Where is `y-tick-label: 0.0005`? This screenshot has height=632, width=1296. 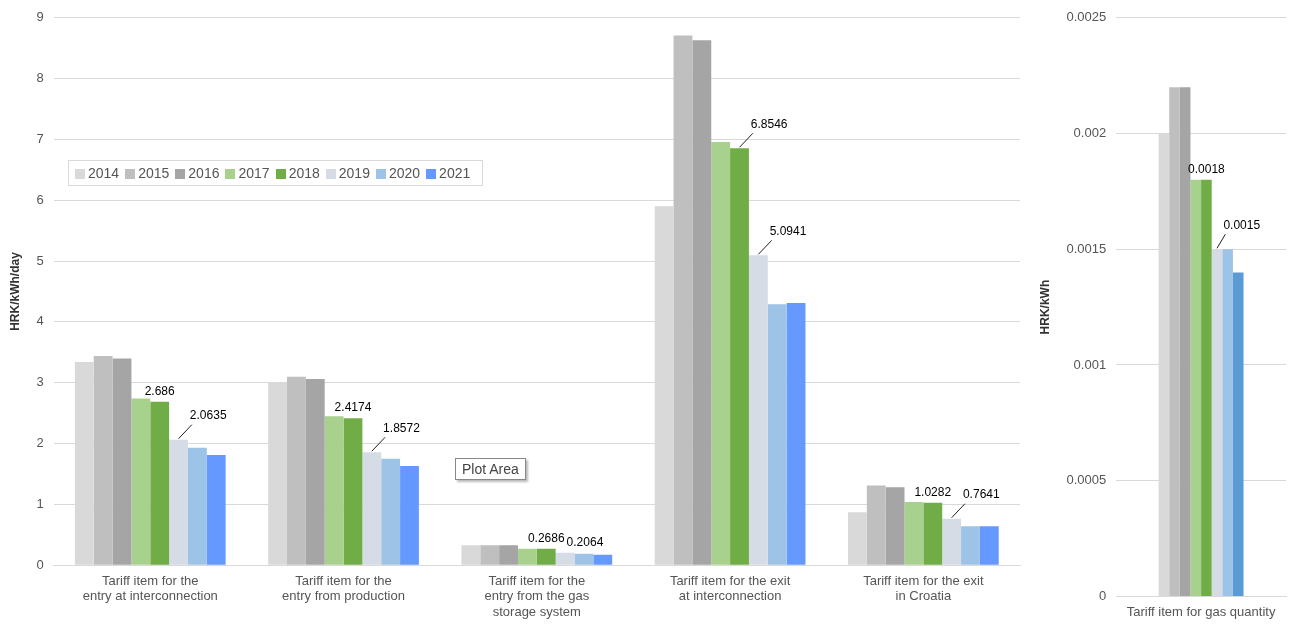 y-tick-label: 0.0005 is located at coordinates (1086, 480).